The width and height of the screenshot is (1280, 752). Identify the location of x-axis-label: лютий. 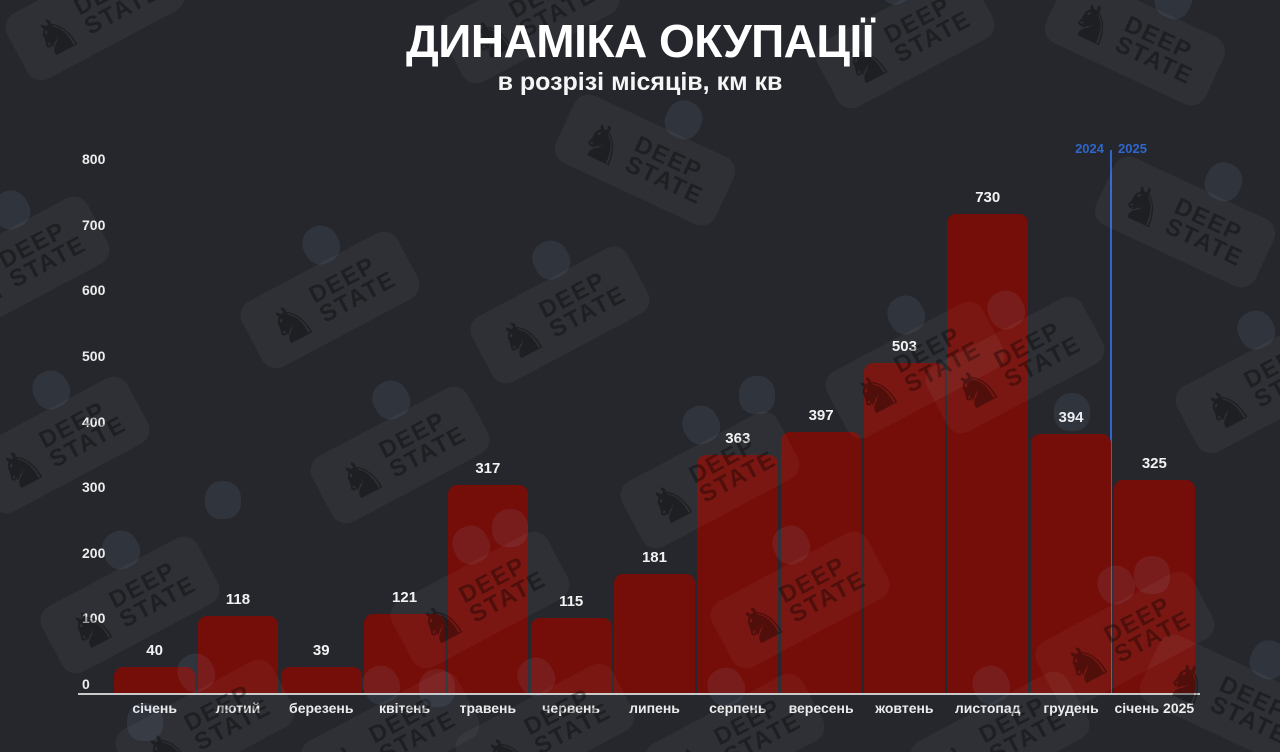
(238, 708).